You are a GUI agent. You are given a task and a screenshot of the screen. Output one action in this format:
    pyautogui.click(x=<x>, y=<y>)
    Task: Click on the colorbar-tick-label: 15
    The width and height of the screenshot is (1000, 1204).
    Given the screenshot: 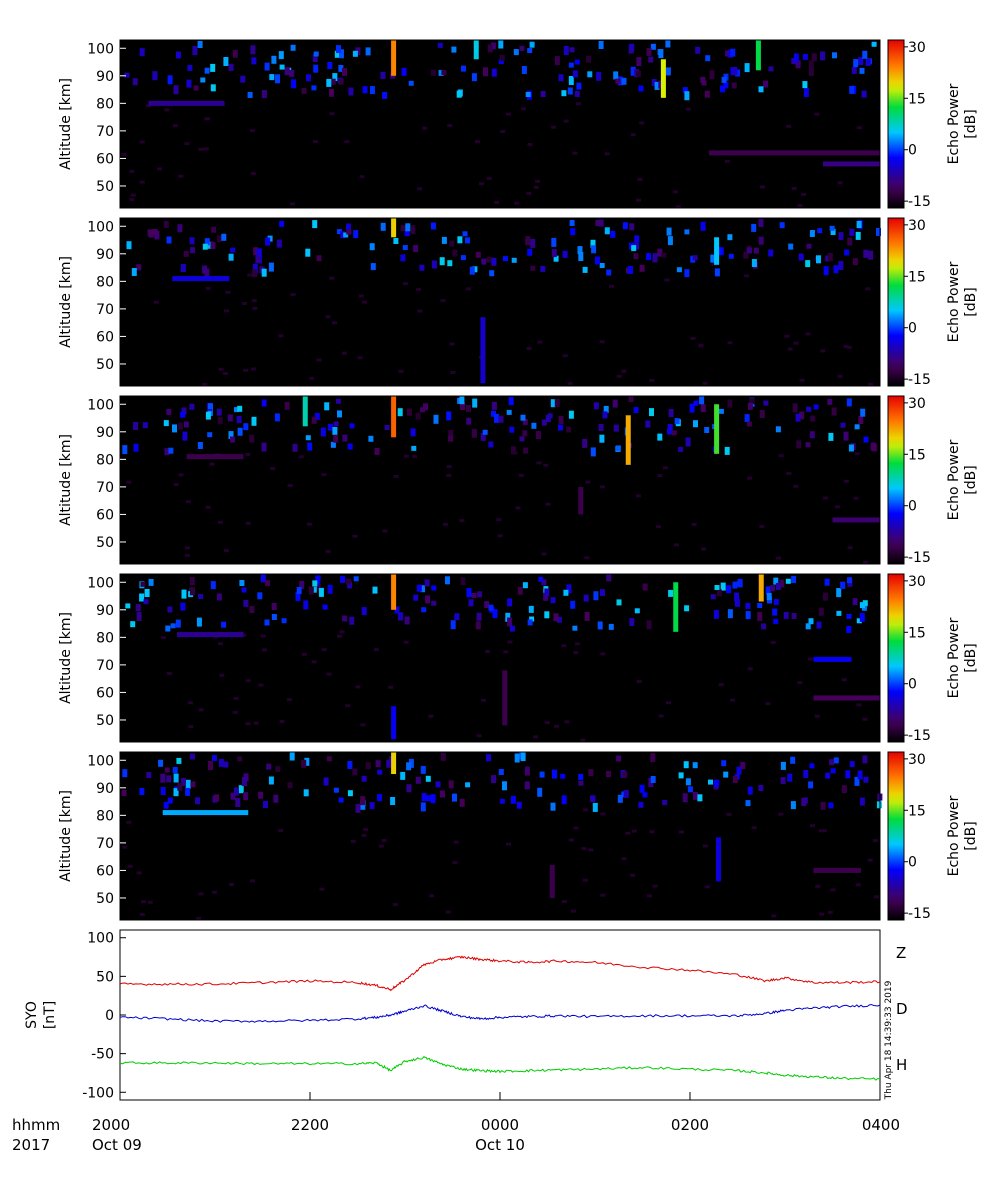 What is the action you would take?
    pyautogui.click(x=917, y=811)
    